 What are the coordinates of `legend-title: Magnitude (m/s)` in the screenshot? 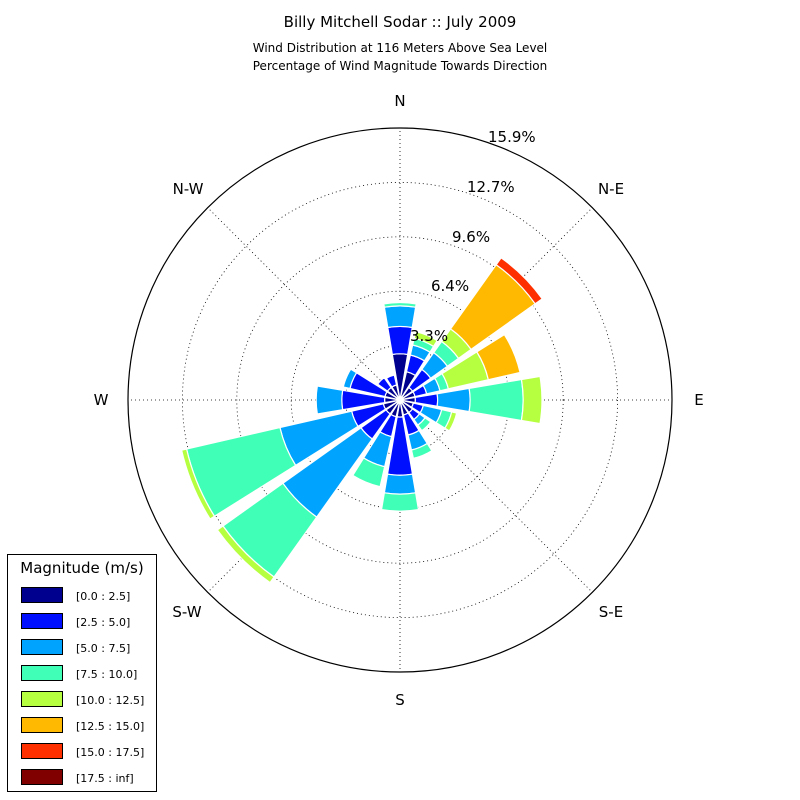 It's located at (82, 568).